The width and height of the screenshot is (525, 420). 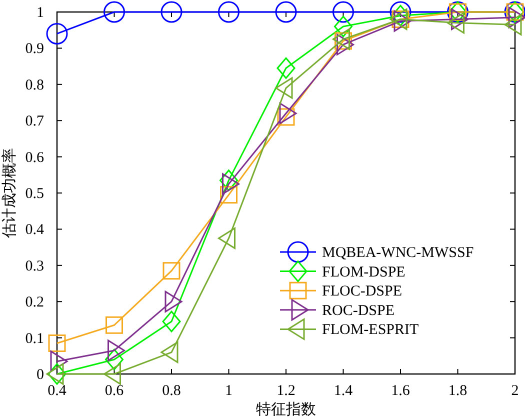 What do you see at coordinates (286, 391) in the screenshot?
I see `x-tick-label: 1.2` at bounding box center [286, 391].